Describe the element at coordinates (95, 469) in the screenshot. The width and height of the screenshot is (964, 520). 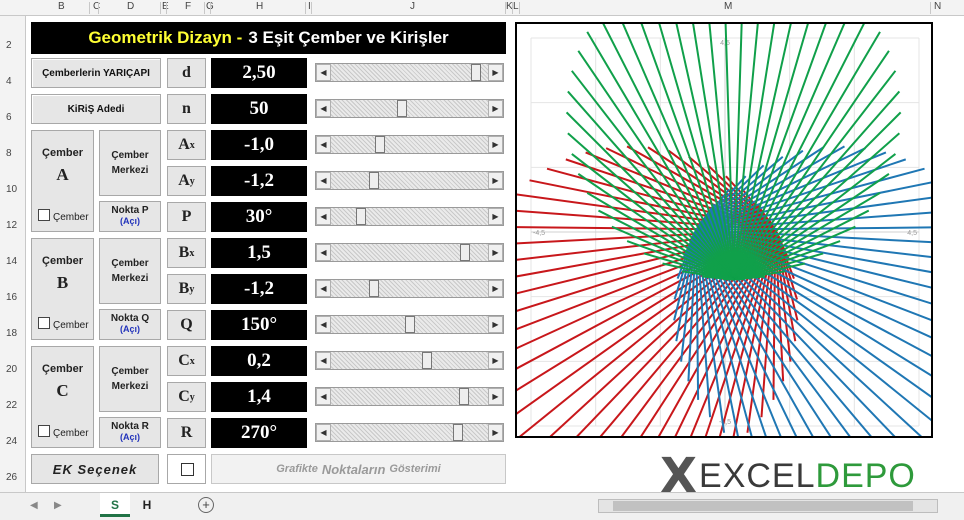
I see `extra-options-button: EK Seçenek` at that location.